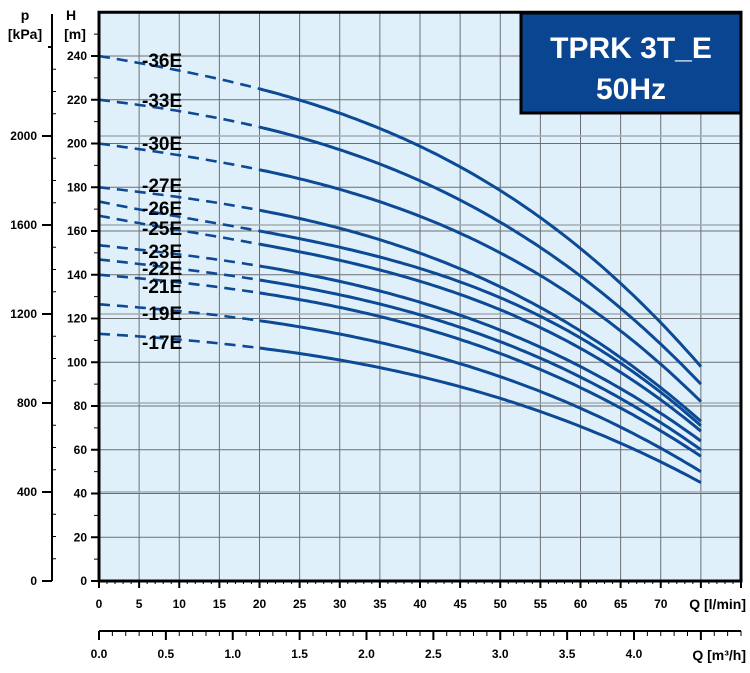 This screenshot has width=750, height=673. Describe the element at coordinates (220, 604) in the screenshot. I see `x-tick-label: 15` at that location.